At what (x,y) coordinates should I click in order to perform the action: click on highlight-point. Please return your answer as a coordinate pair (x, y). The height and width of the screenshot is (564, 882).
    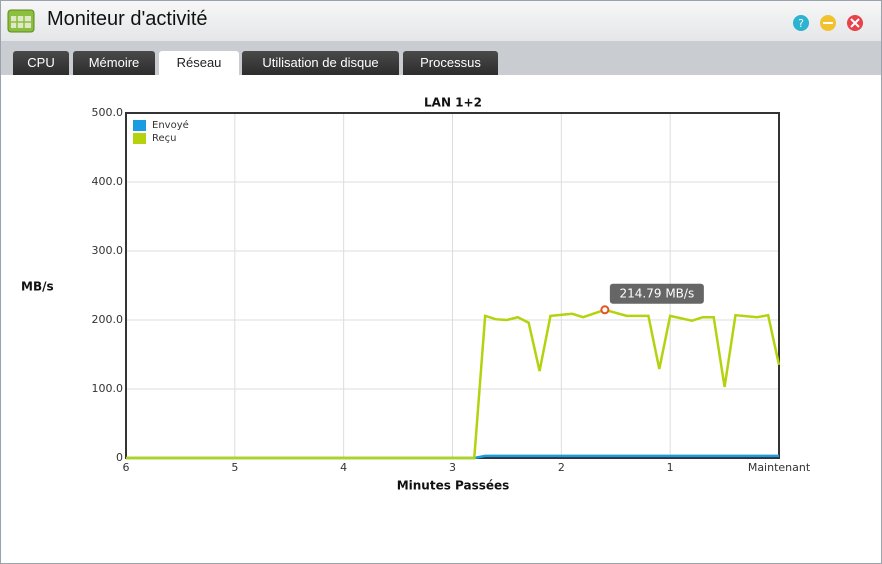
    Looking at the image, I should click on (605, 310).